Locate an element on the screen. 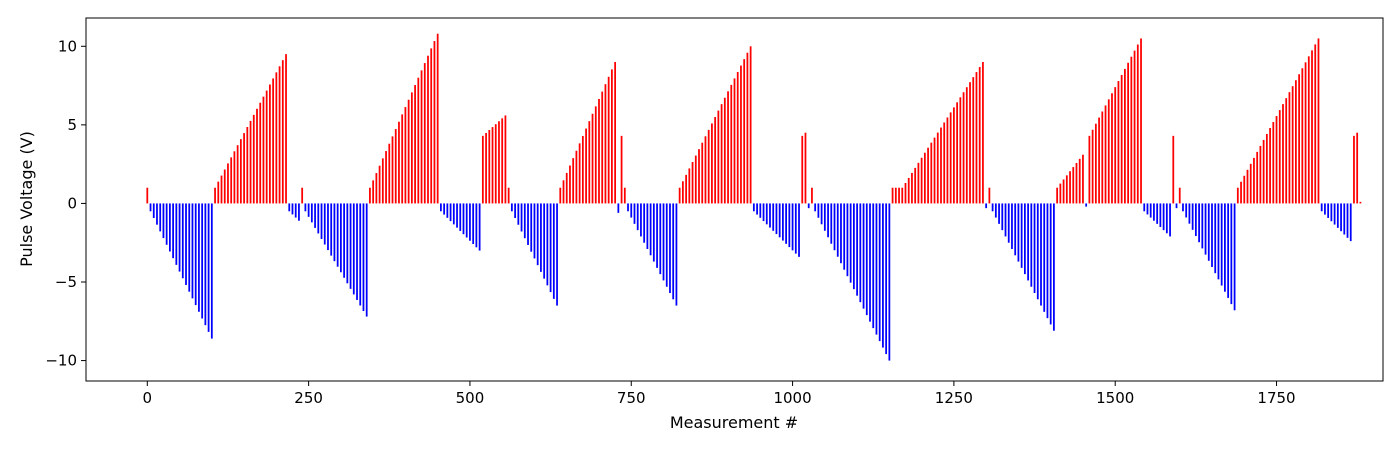  x-tick-label: 1000 is located at coordinates (792, 398).